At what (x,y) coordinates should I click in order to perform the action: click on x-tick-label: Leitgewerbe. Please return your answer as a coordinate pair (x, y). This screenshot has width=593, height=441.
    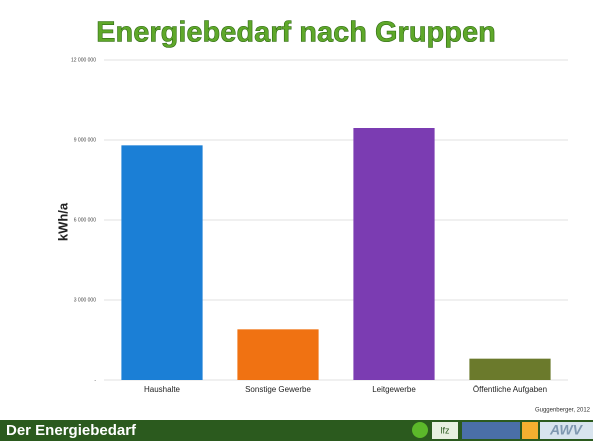
    Looking at the image, I should click on (394, 389).